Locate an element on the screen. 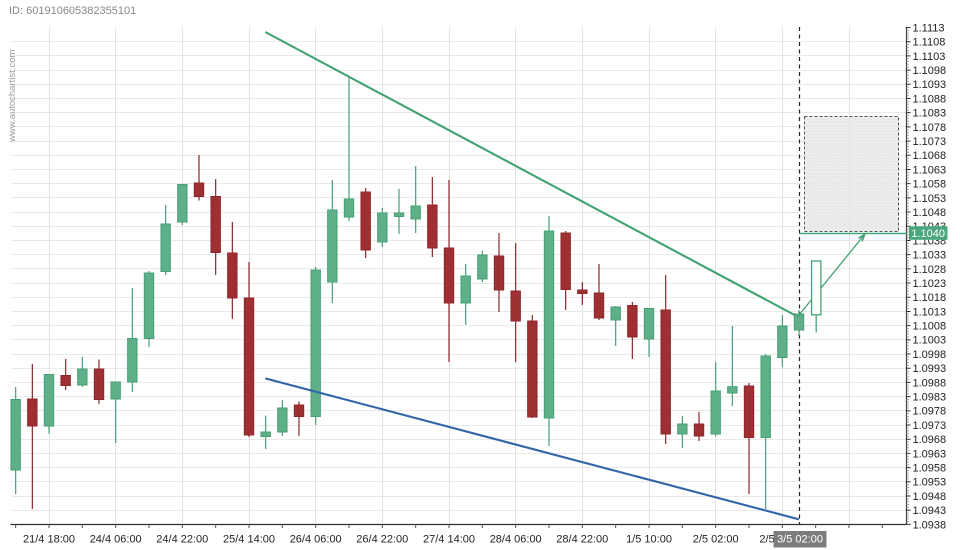 The width and height of the screenshot is (960, 550). svg-text: 1.0973 is located at coordinates (930, 426).